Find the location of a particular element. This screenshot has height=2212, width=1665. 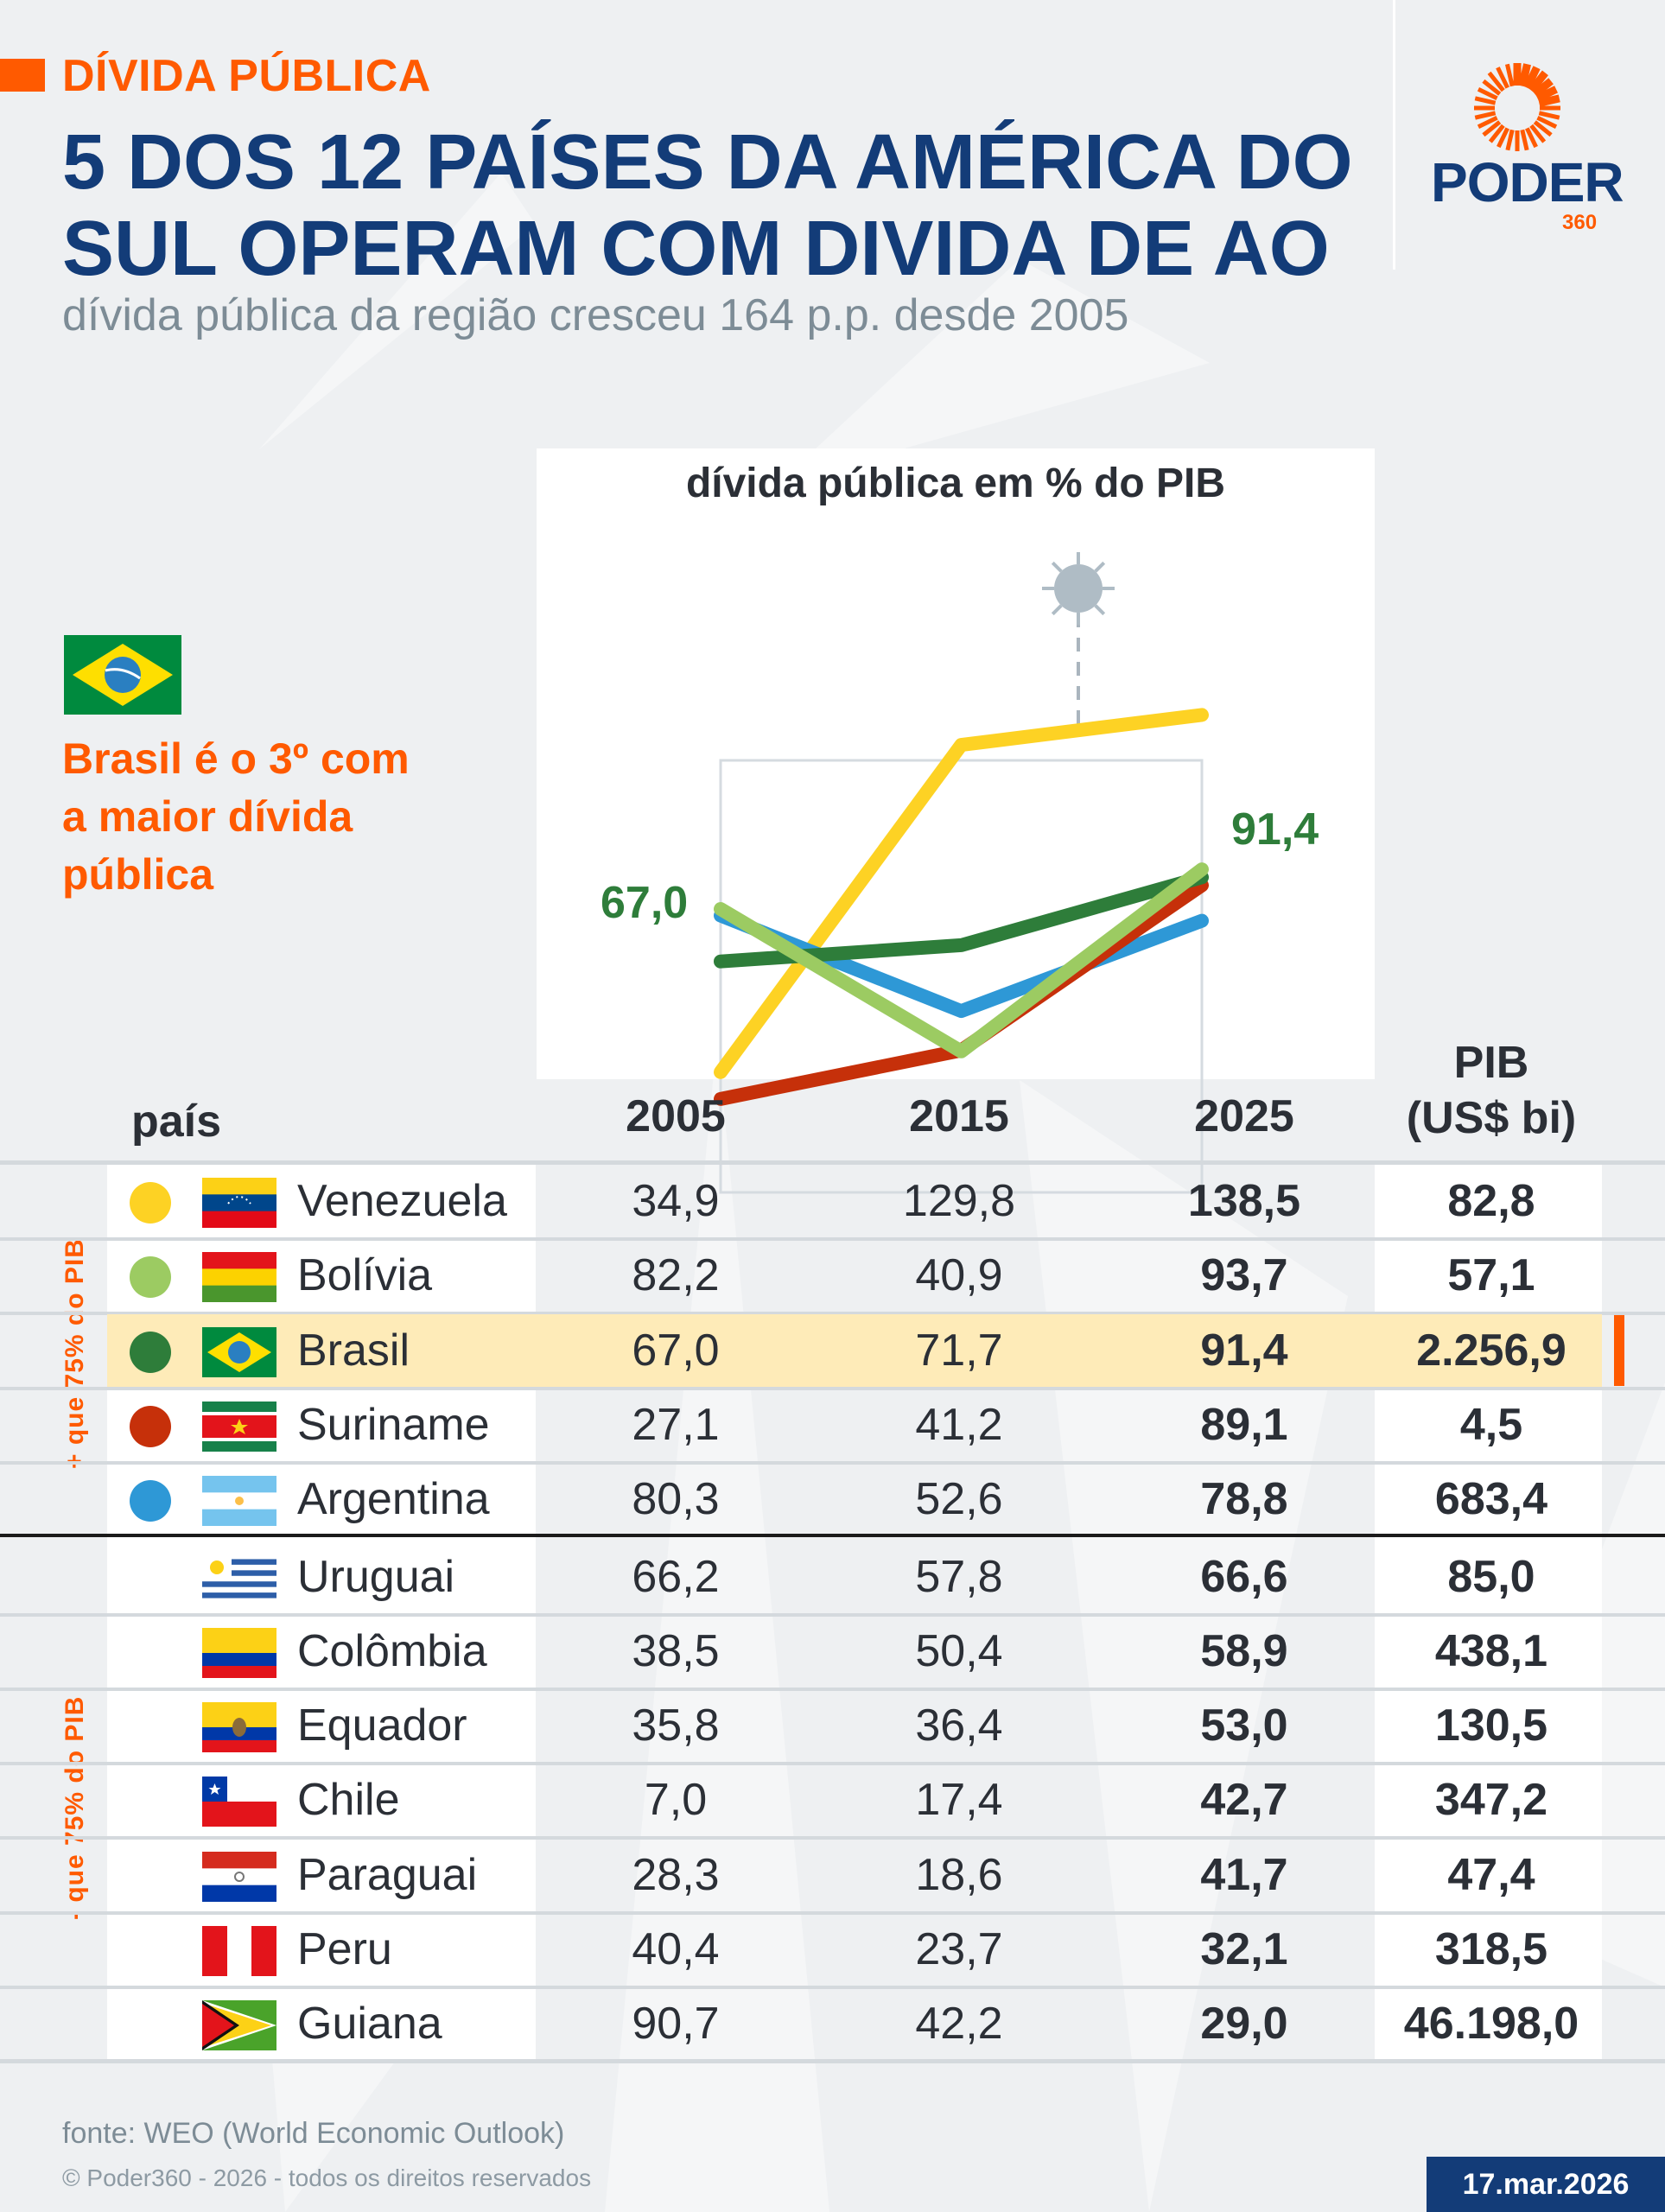

highlight-marker is located at coordinates (1619, 1350).